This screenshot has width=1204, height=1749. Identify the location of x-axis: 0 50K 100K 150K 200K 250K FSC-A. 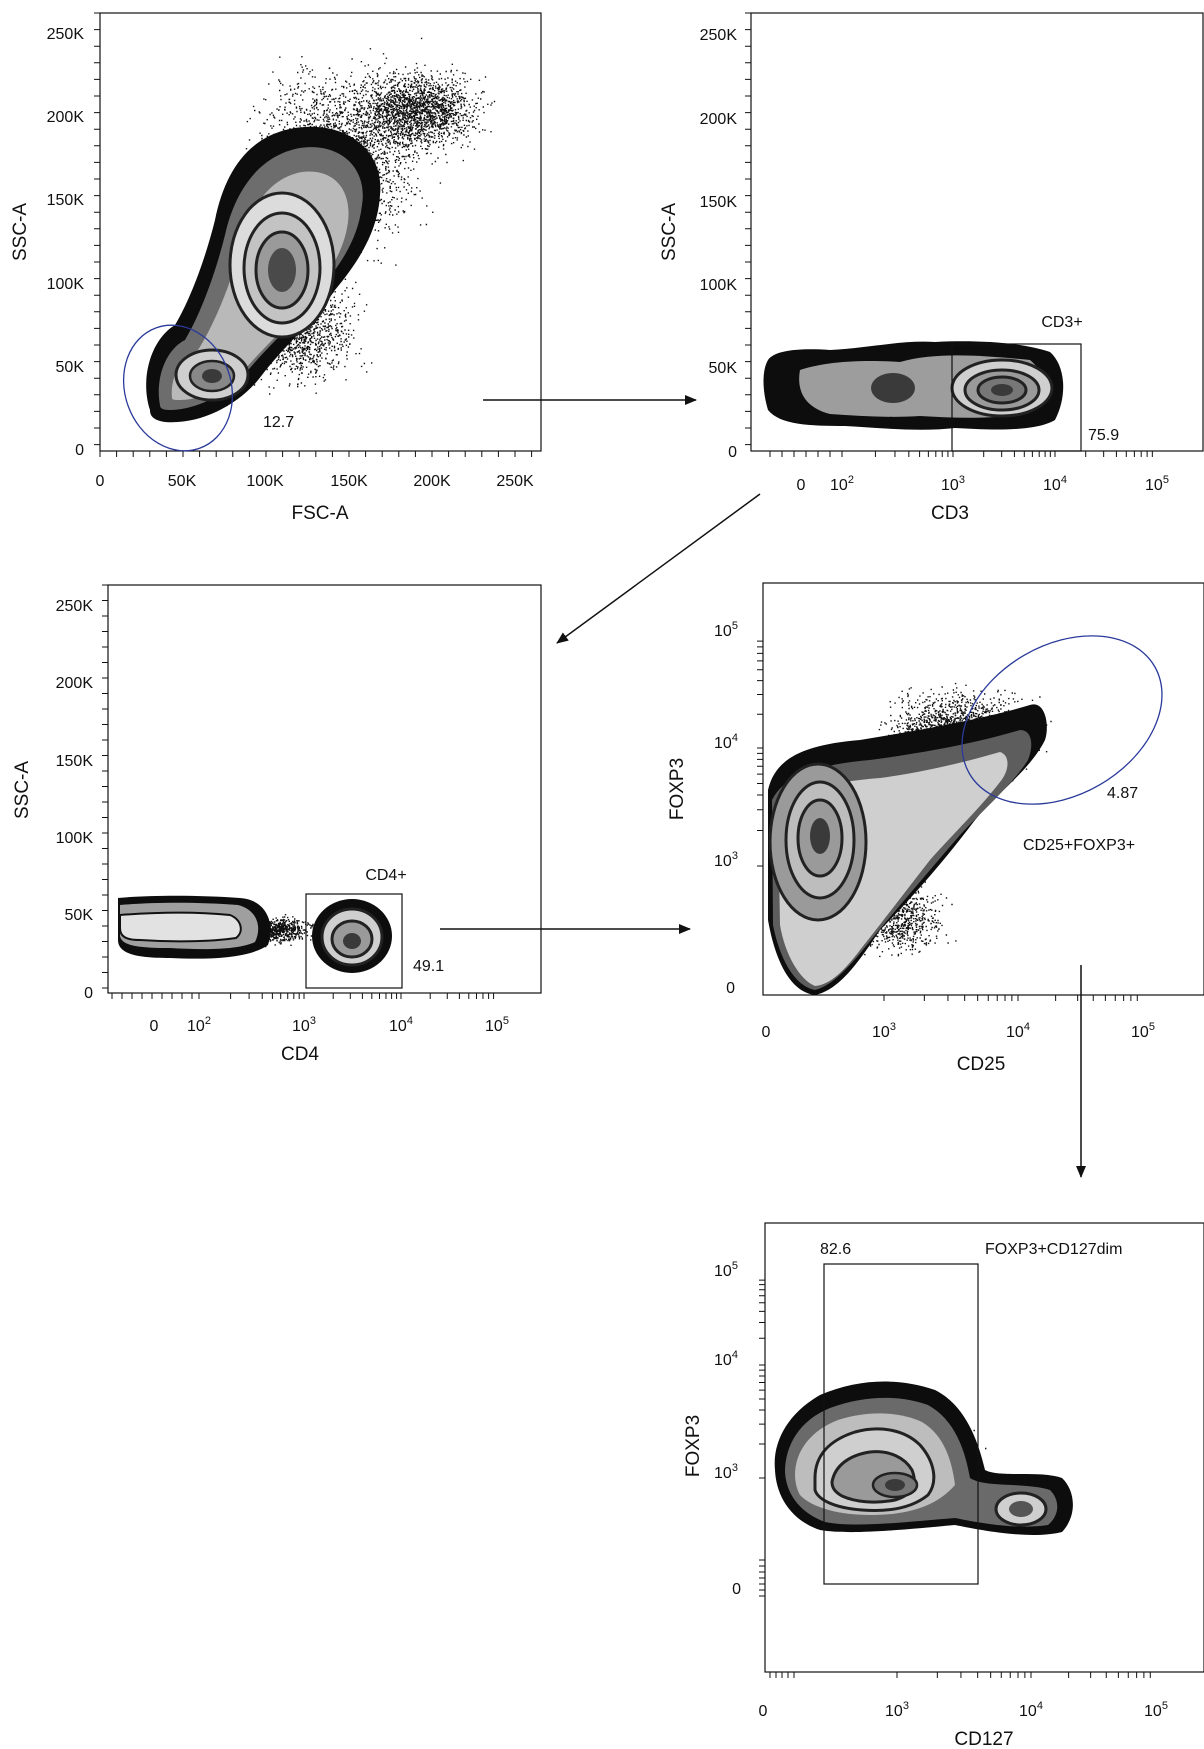
(315, 487).